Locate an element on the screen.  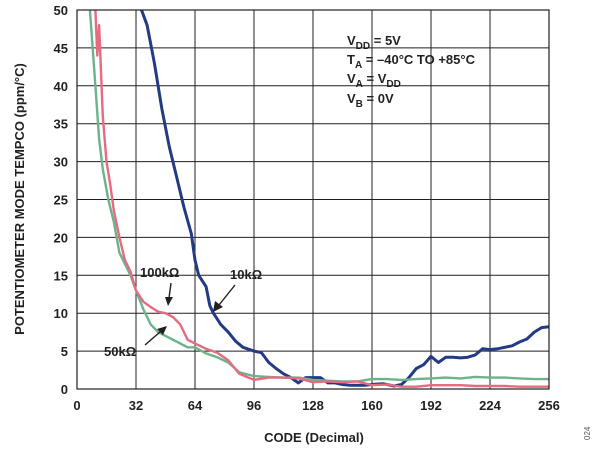
x-tick-label: 128 is located at coordinates (313, 405).